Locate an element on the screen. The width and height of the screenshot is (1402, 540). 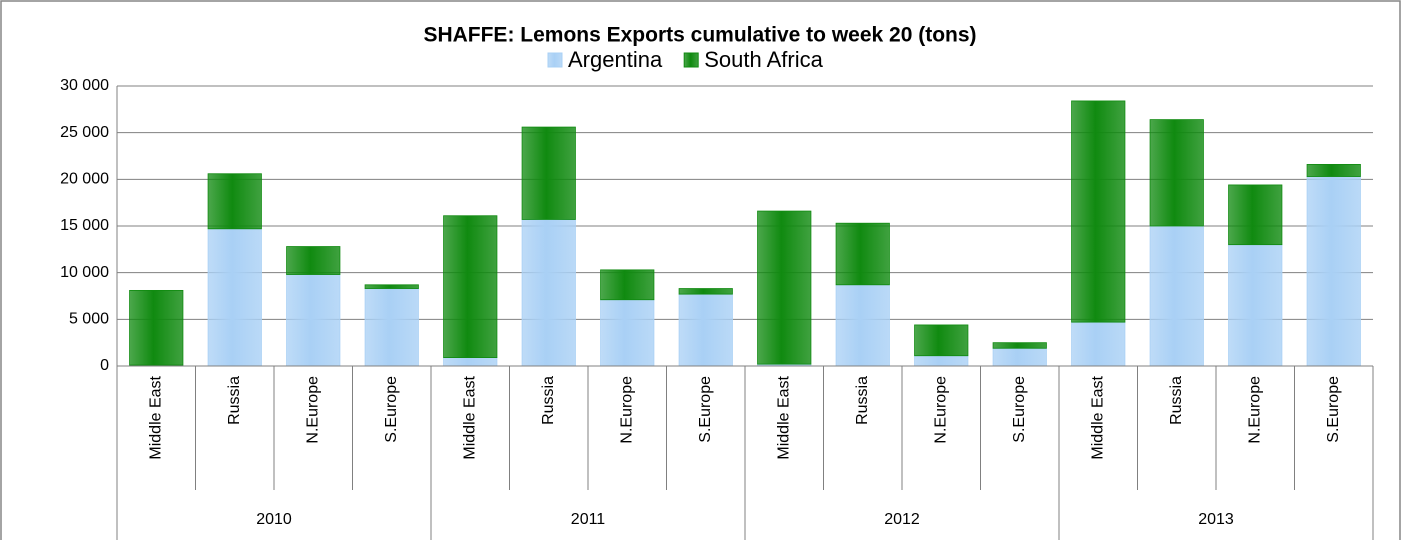
y-tick-label: 5 000 is located at coordinates (89, 319).